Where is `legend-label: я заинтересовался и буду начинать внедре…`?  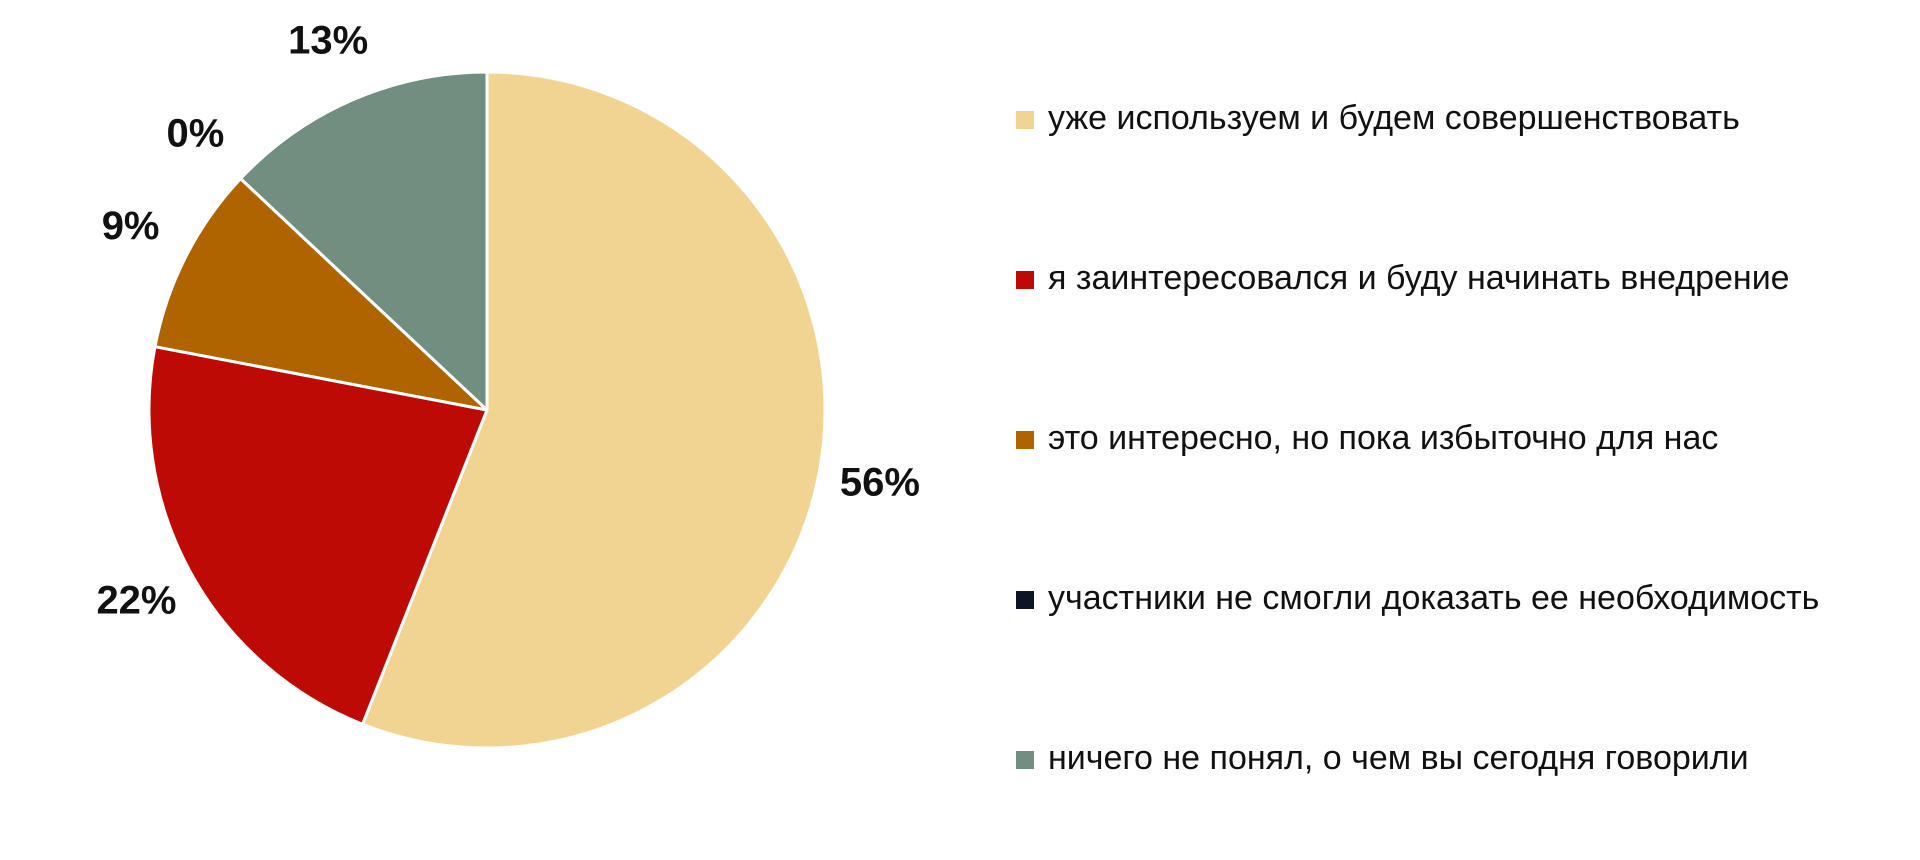
legend-label: я заинтересовался и буду начинать внедре… is located at coordinates (1419, 278).